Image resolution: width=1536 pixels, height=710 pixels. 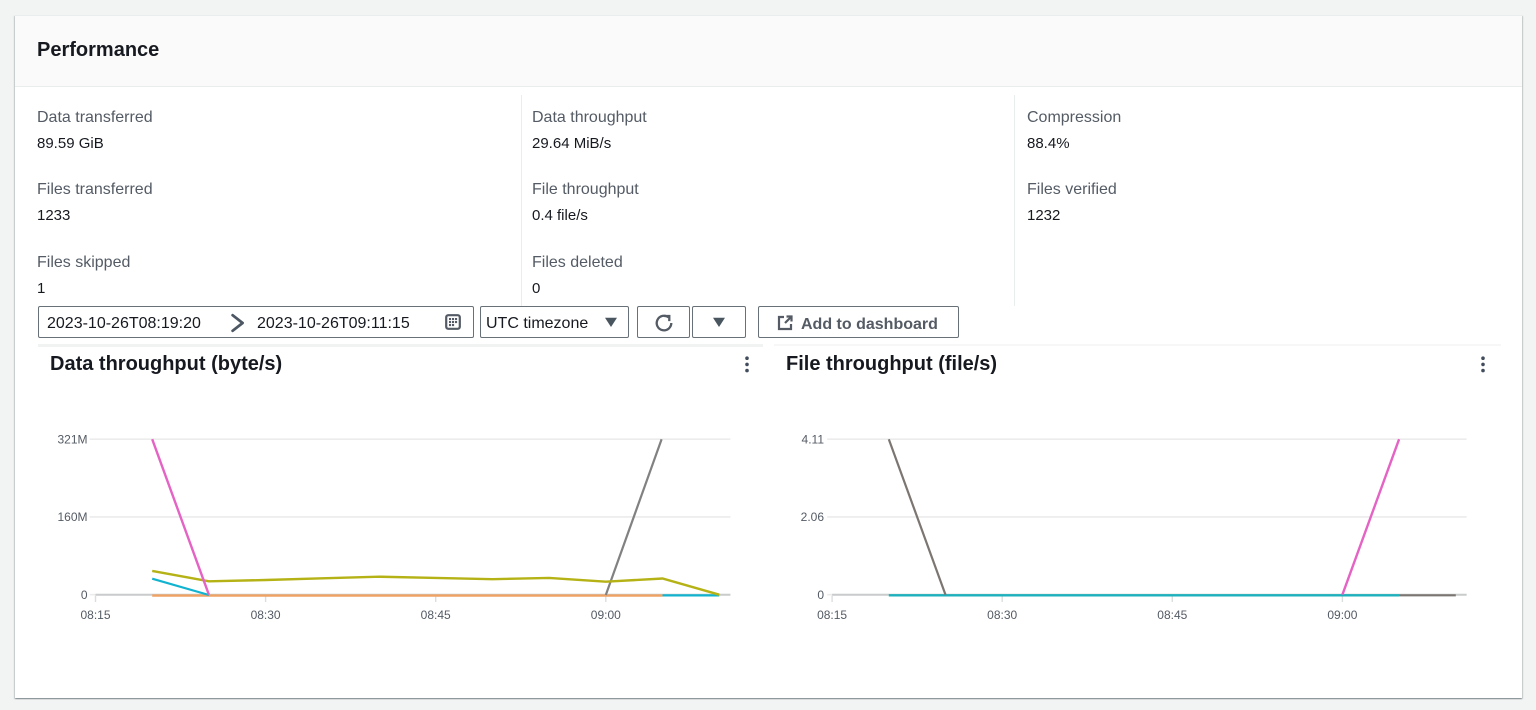 What do you see at coordinates (72, 517) in the screenshot?
I see `svg-text: 160M` at bounding box center [72, 517].